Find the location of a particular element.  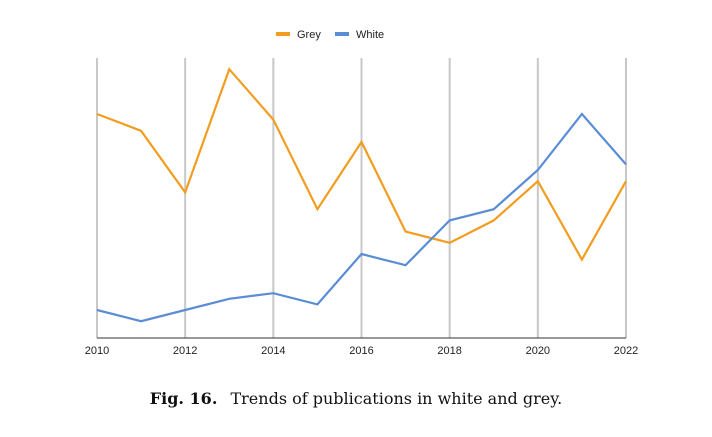

legend-label-grey: Grey is located at coordinates (309, 35).